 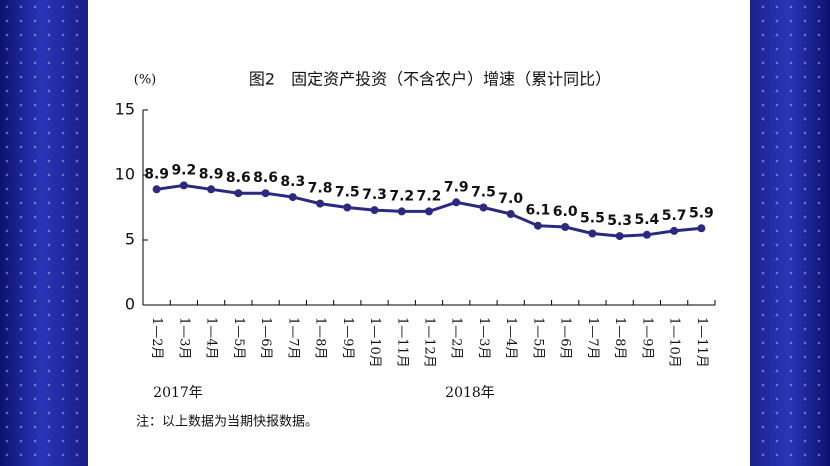 I want to click on data-label: 7.0, so click(x=510, y=199).